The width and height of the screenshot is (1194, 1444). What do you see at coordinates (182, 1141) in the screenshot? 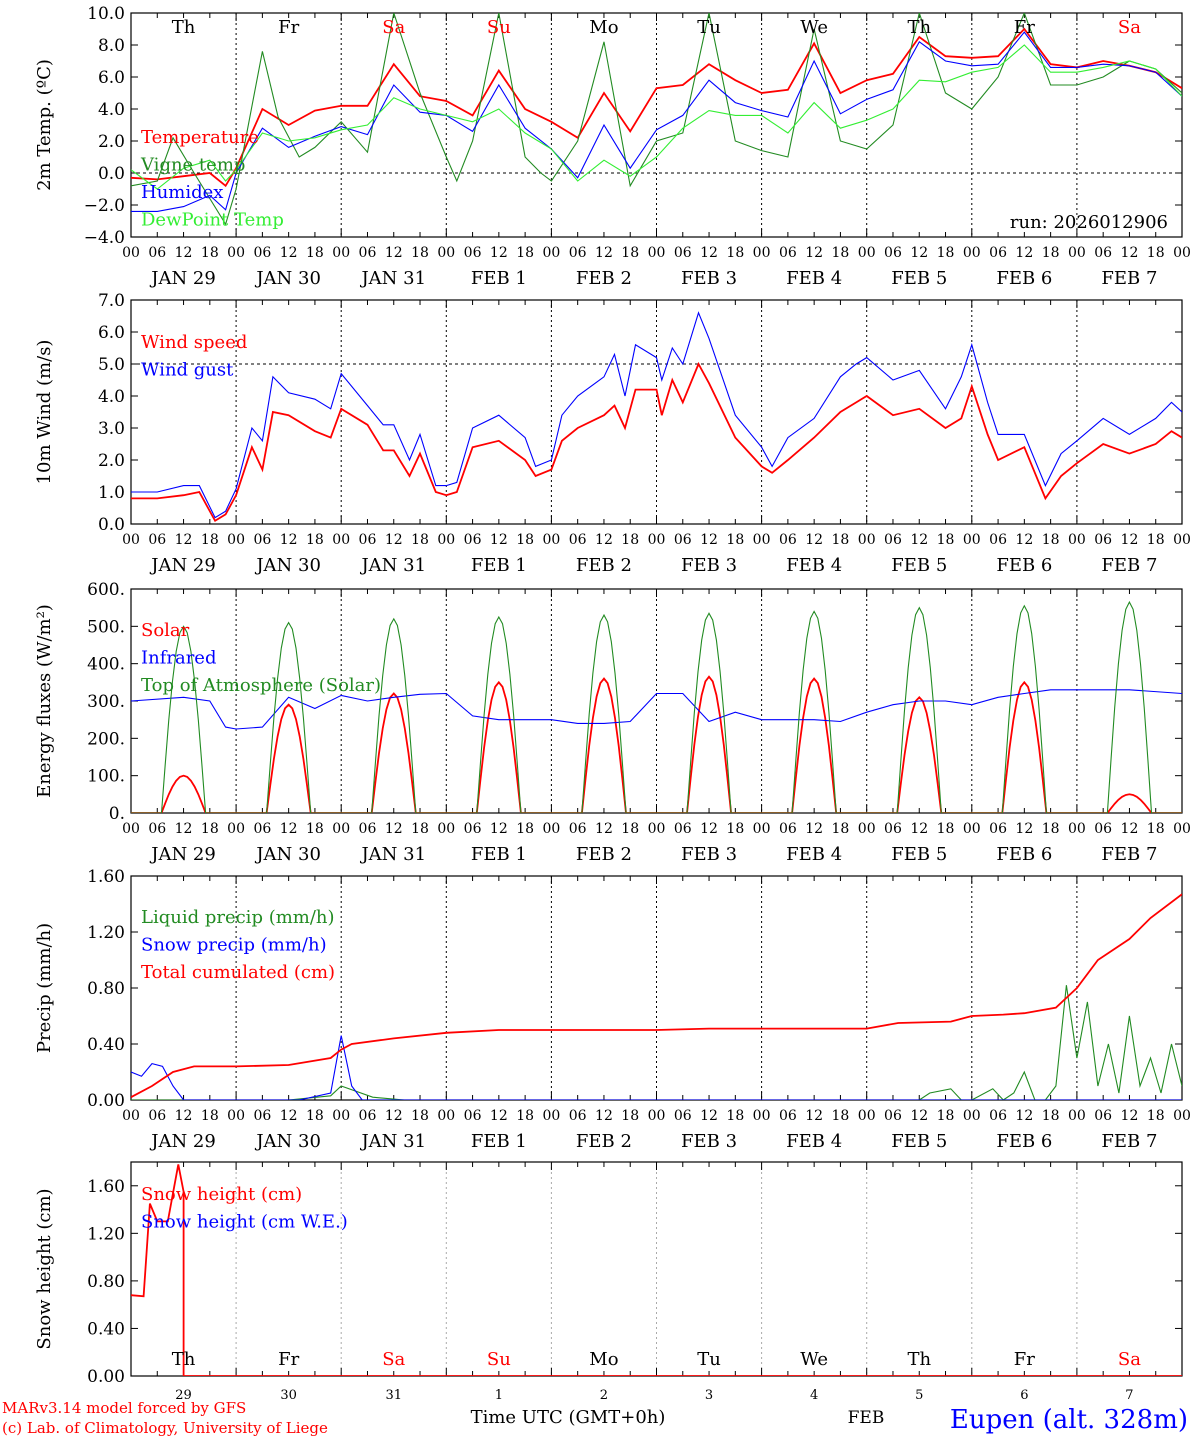
I see `date-label: JAN 29` at bounding box center [182, 1141].